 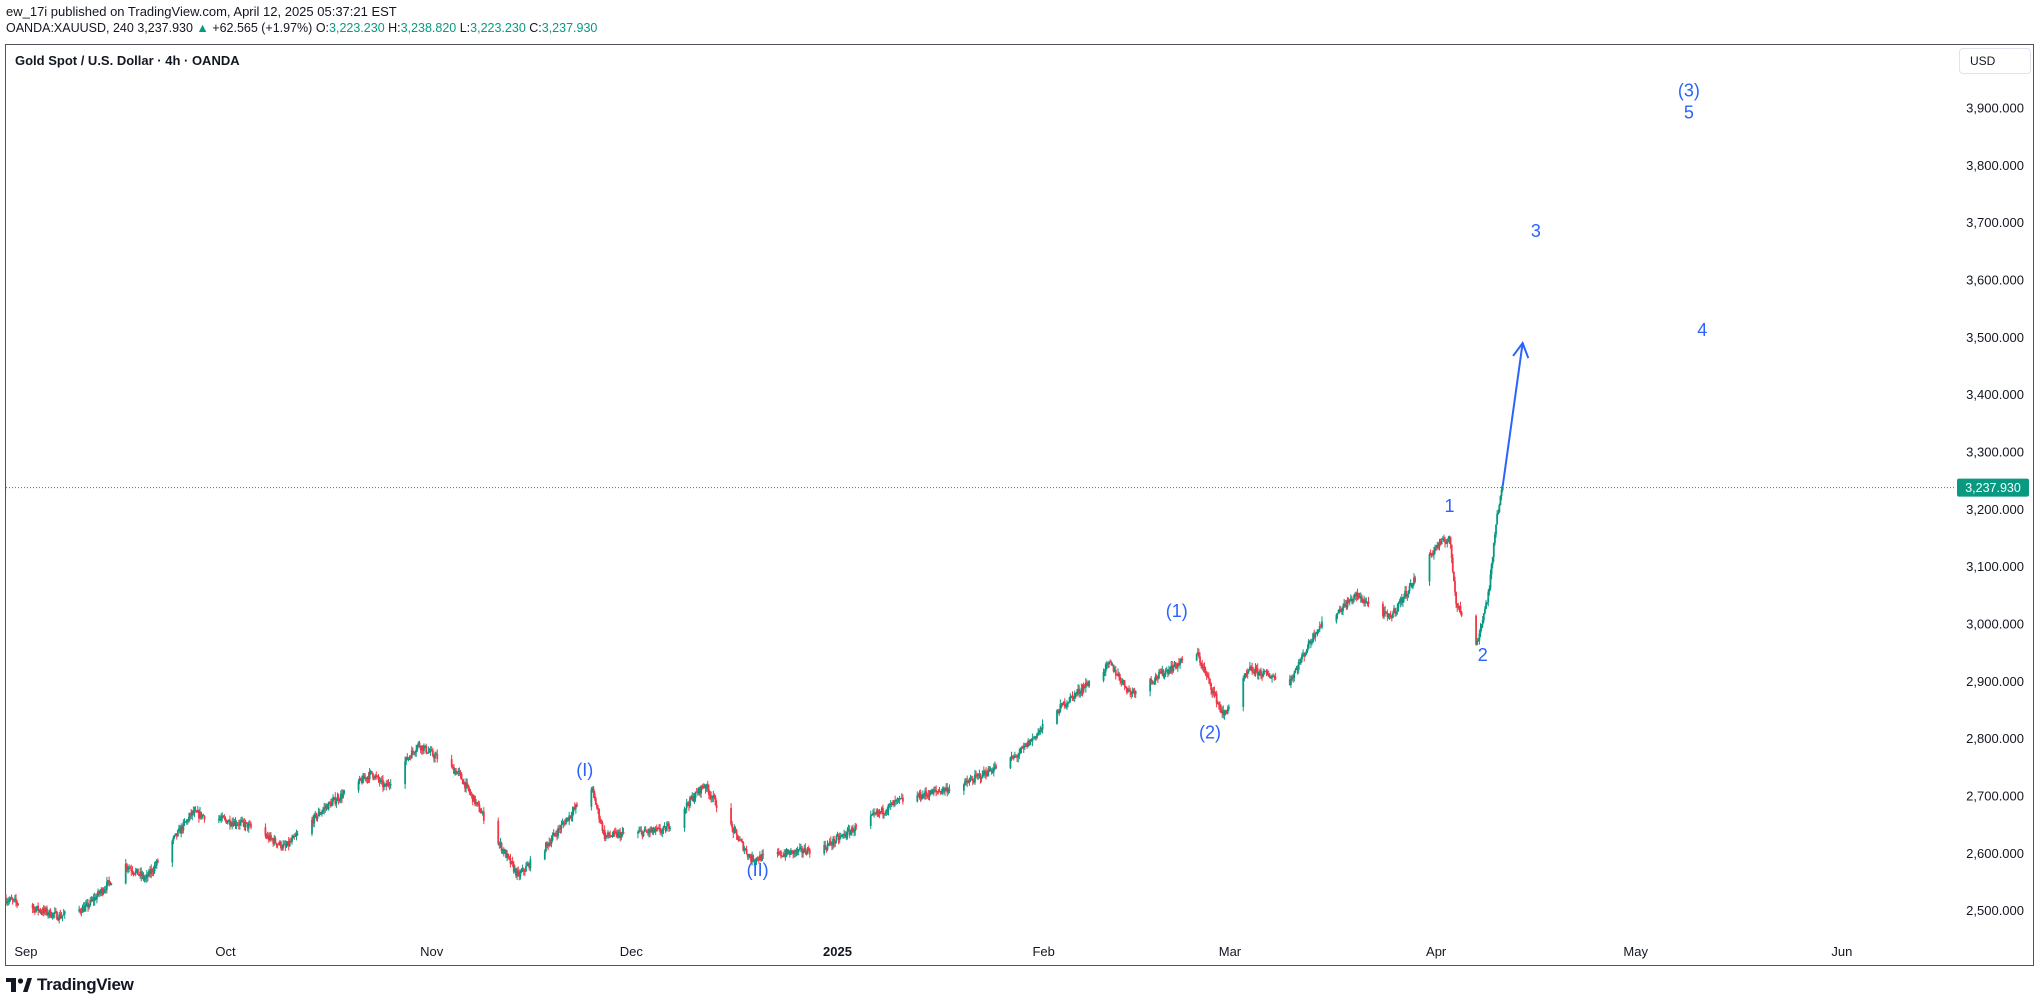 I want to click on x-tick-label: Oct, so click(x=225, y=951).